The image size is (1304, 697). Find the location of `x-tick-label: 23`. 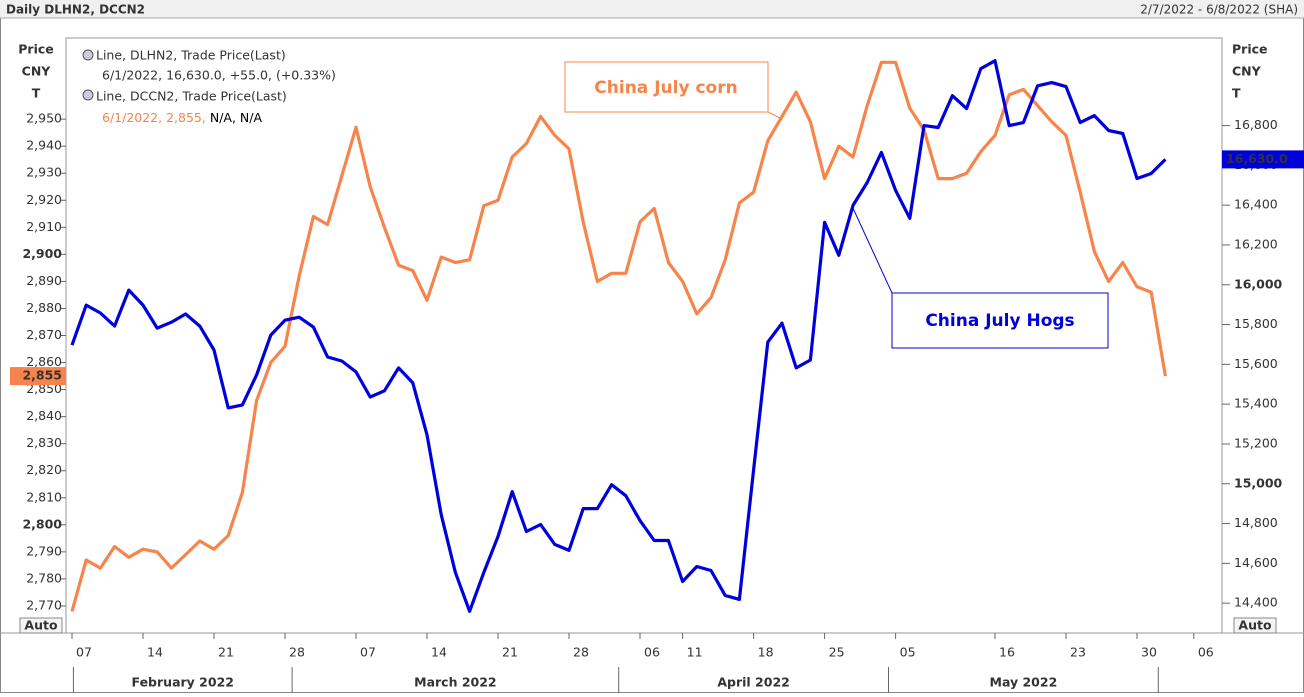

x-tick-label: 23 is located at coordinates (1078, 652).